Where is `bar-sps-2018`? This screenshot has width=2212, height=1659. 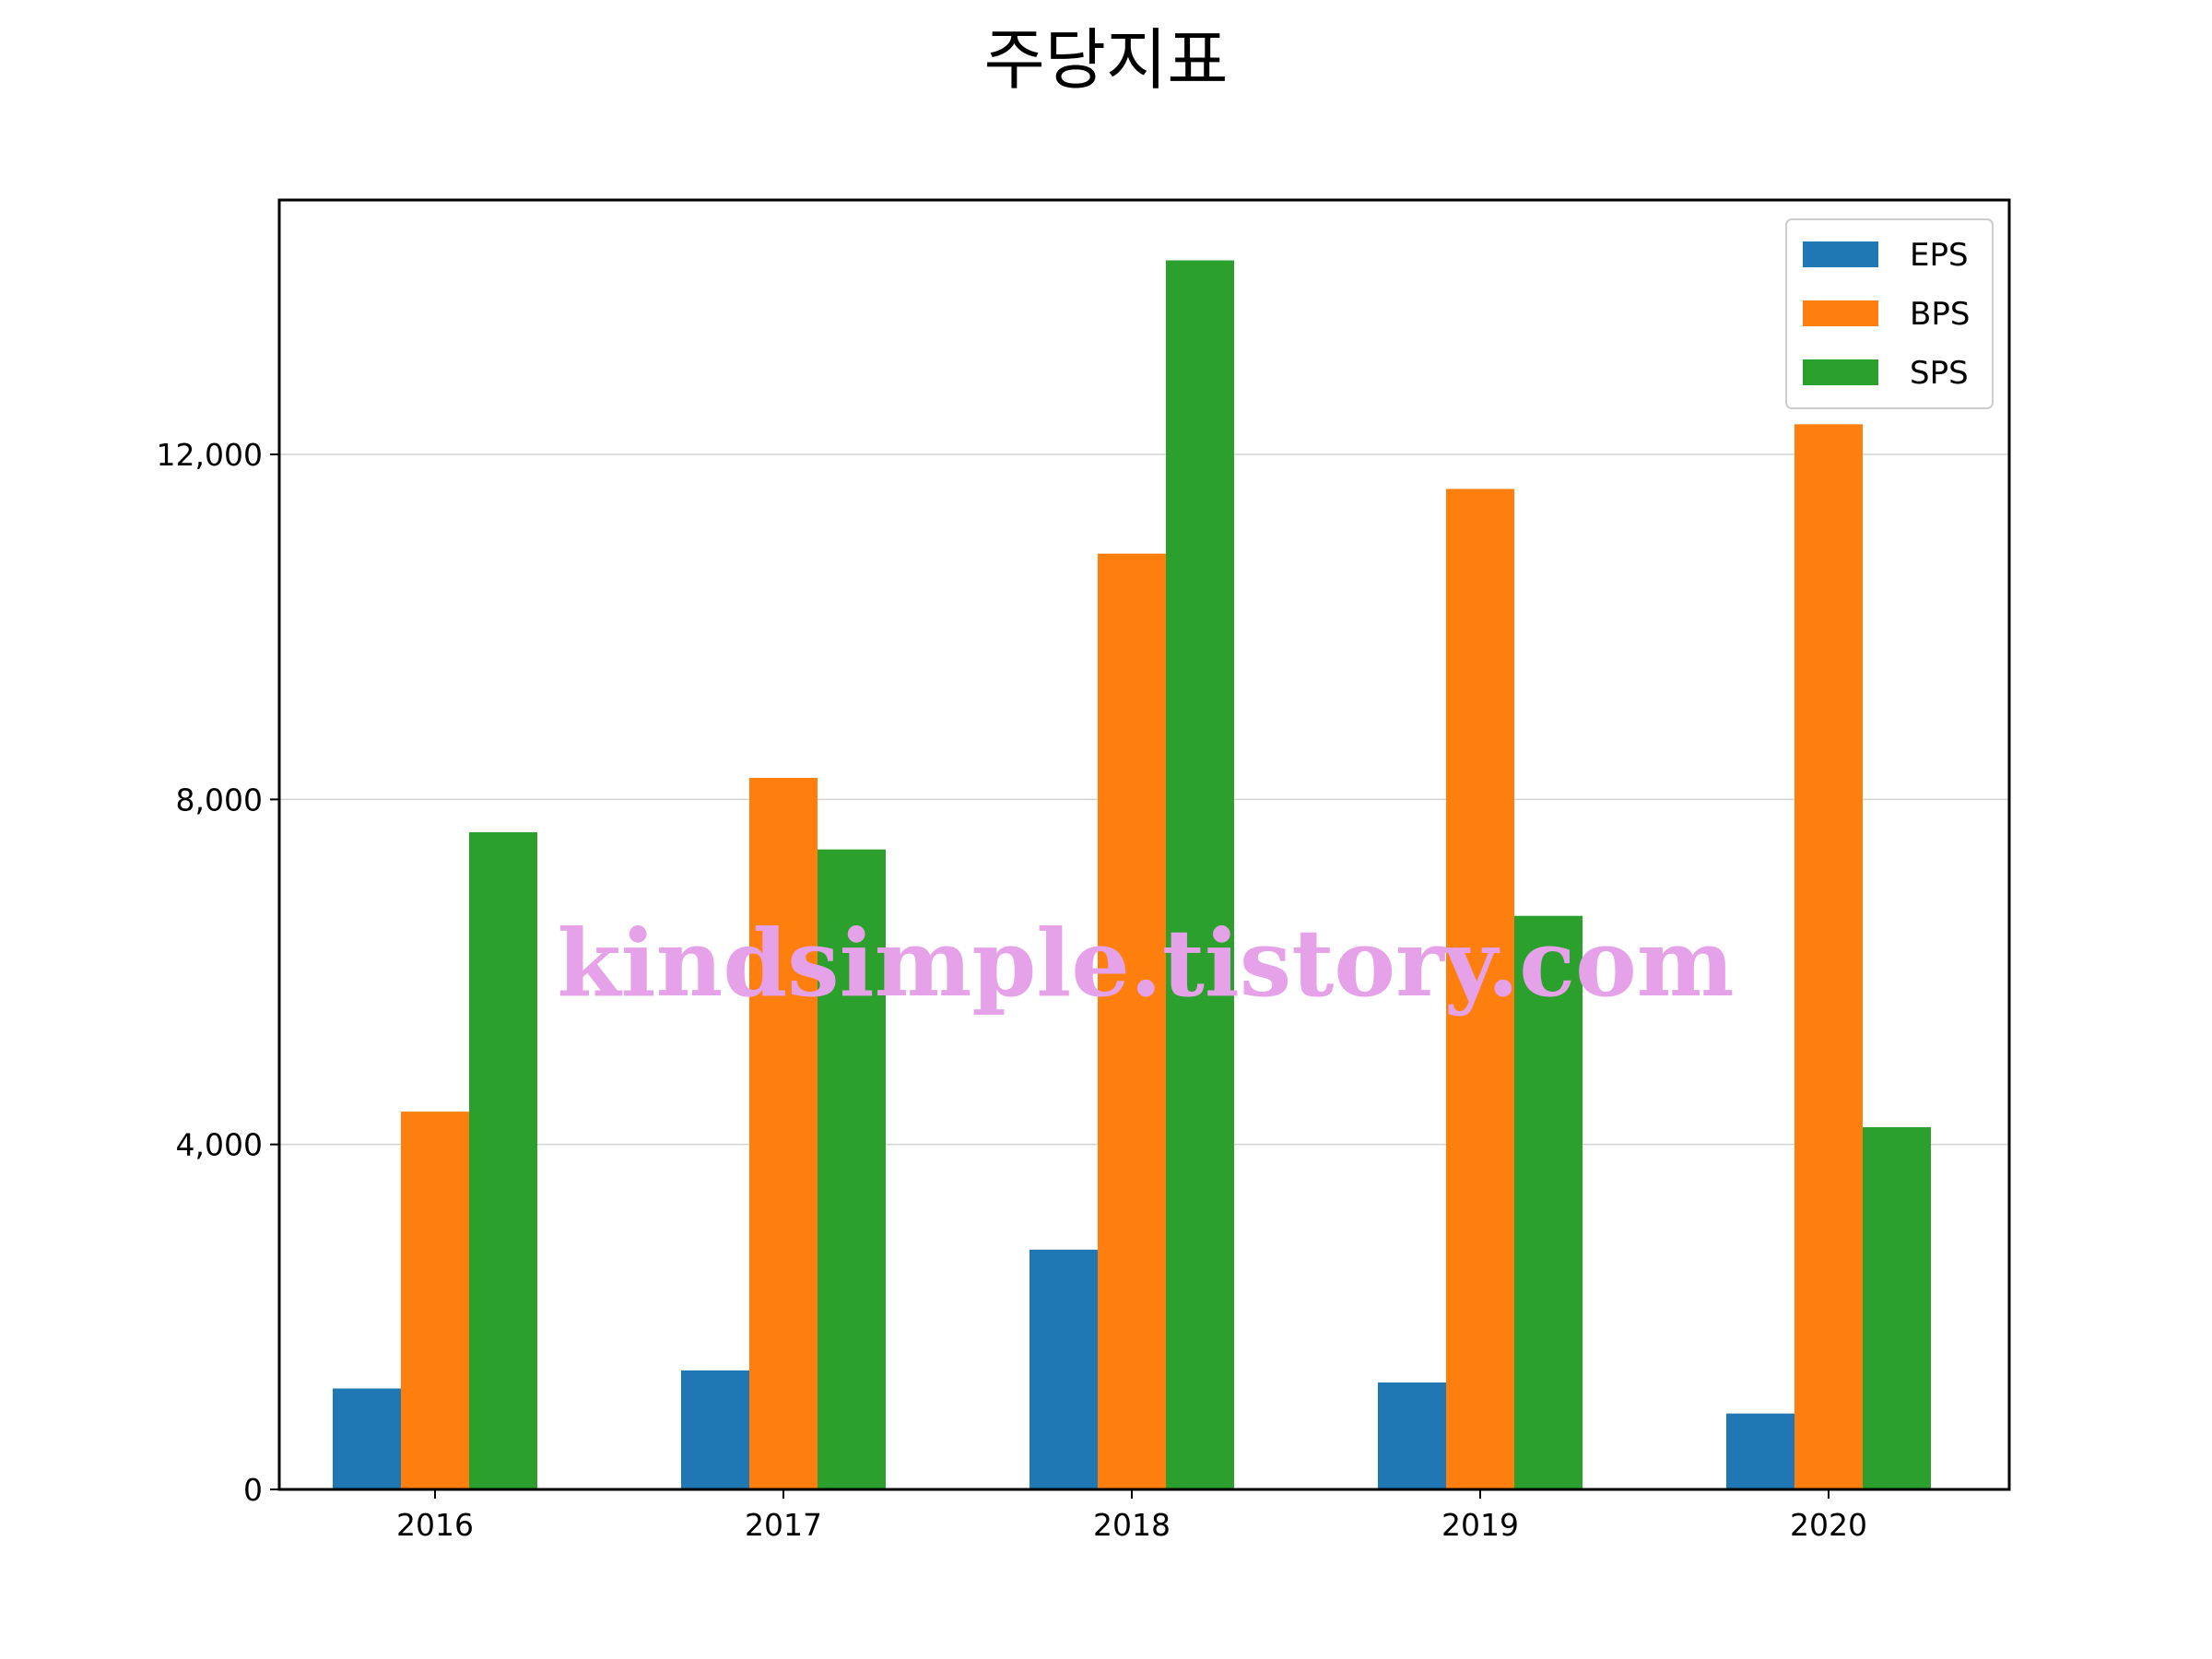 bar-sps-2018 is located at coordinates (1200, 874).